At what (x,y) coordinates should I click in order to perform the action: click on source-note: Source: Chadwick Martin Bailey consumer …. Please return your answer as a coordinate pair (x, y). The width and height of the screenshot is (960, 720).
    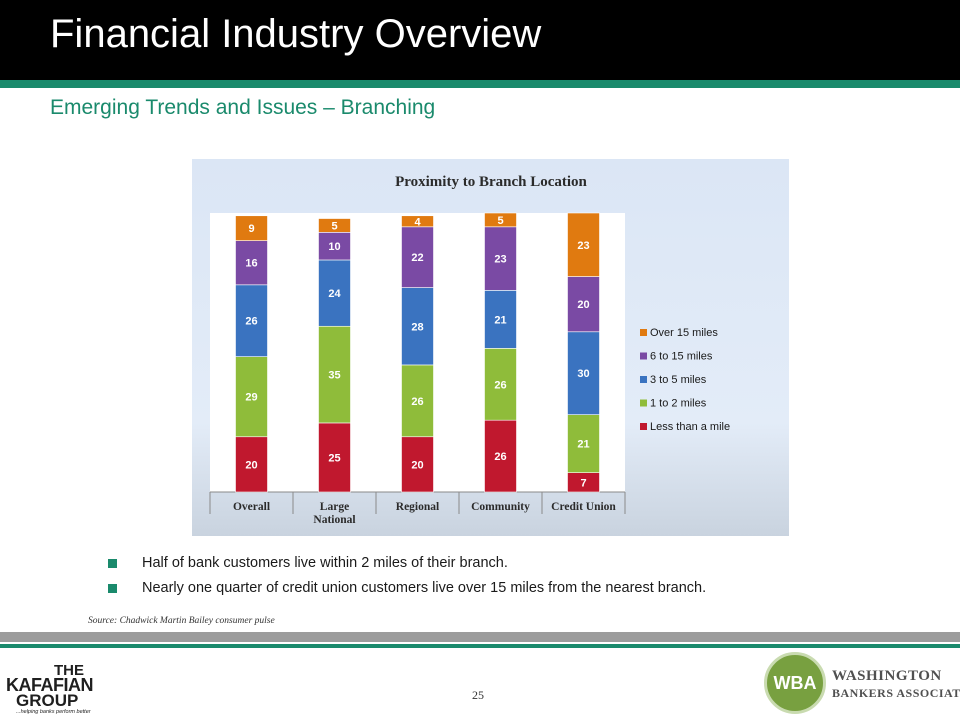
    Looking at the image, I should click on (181, 621).